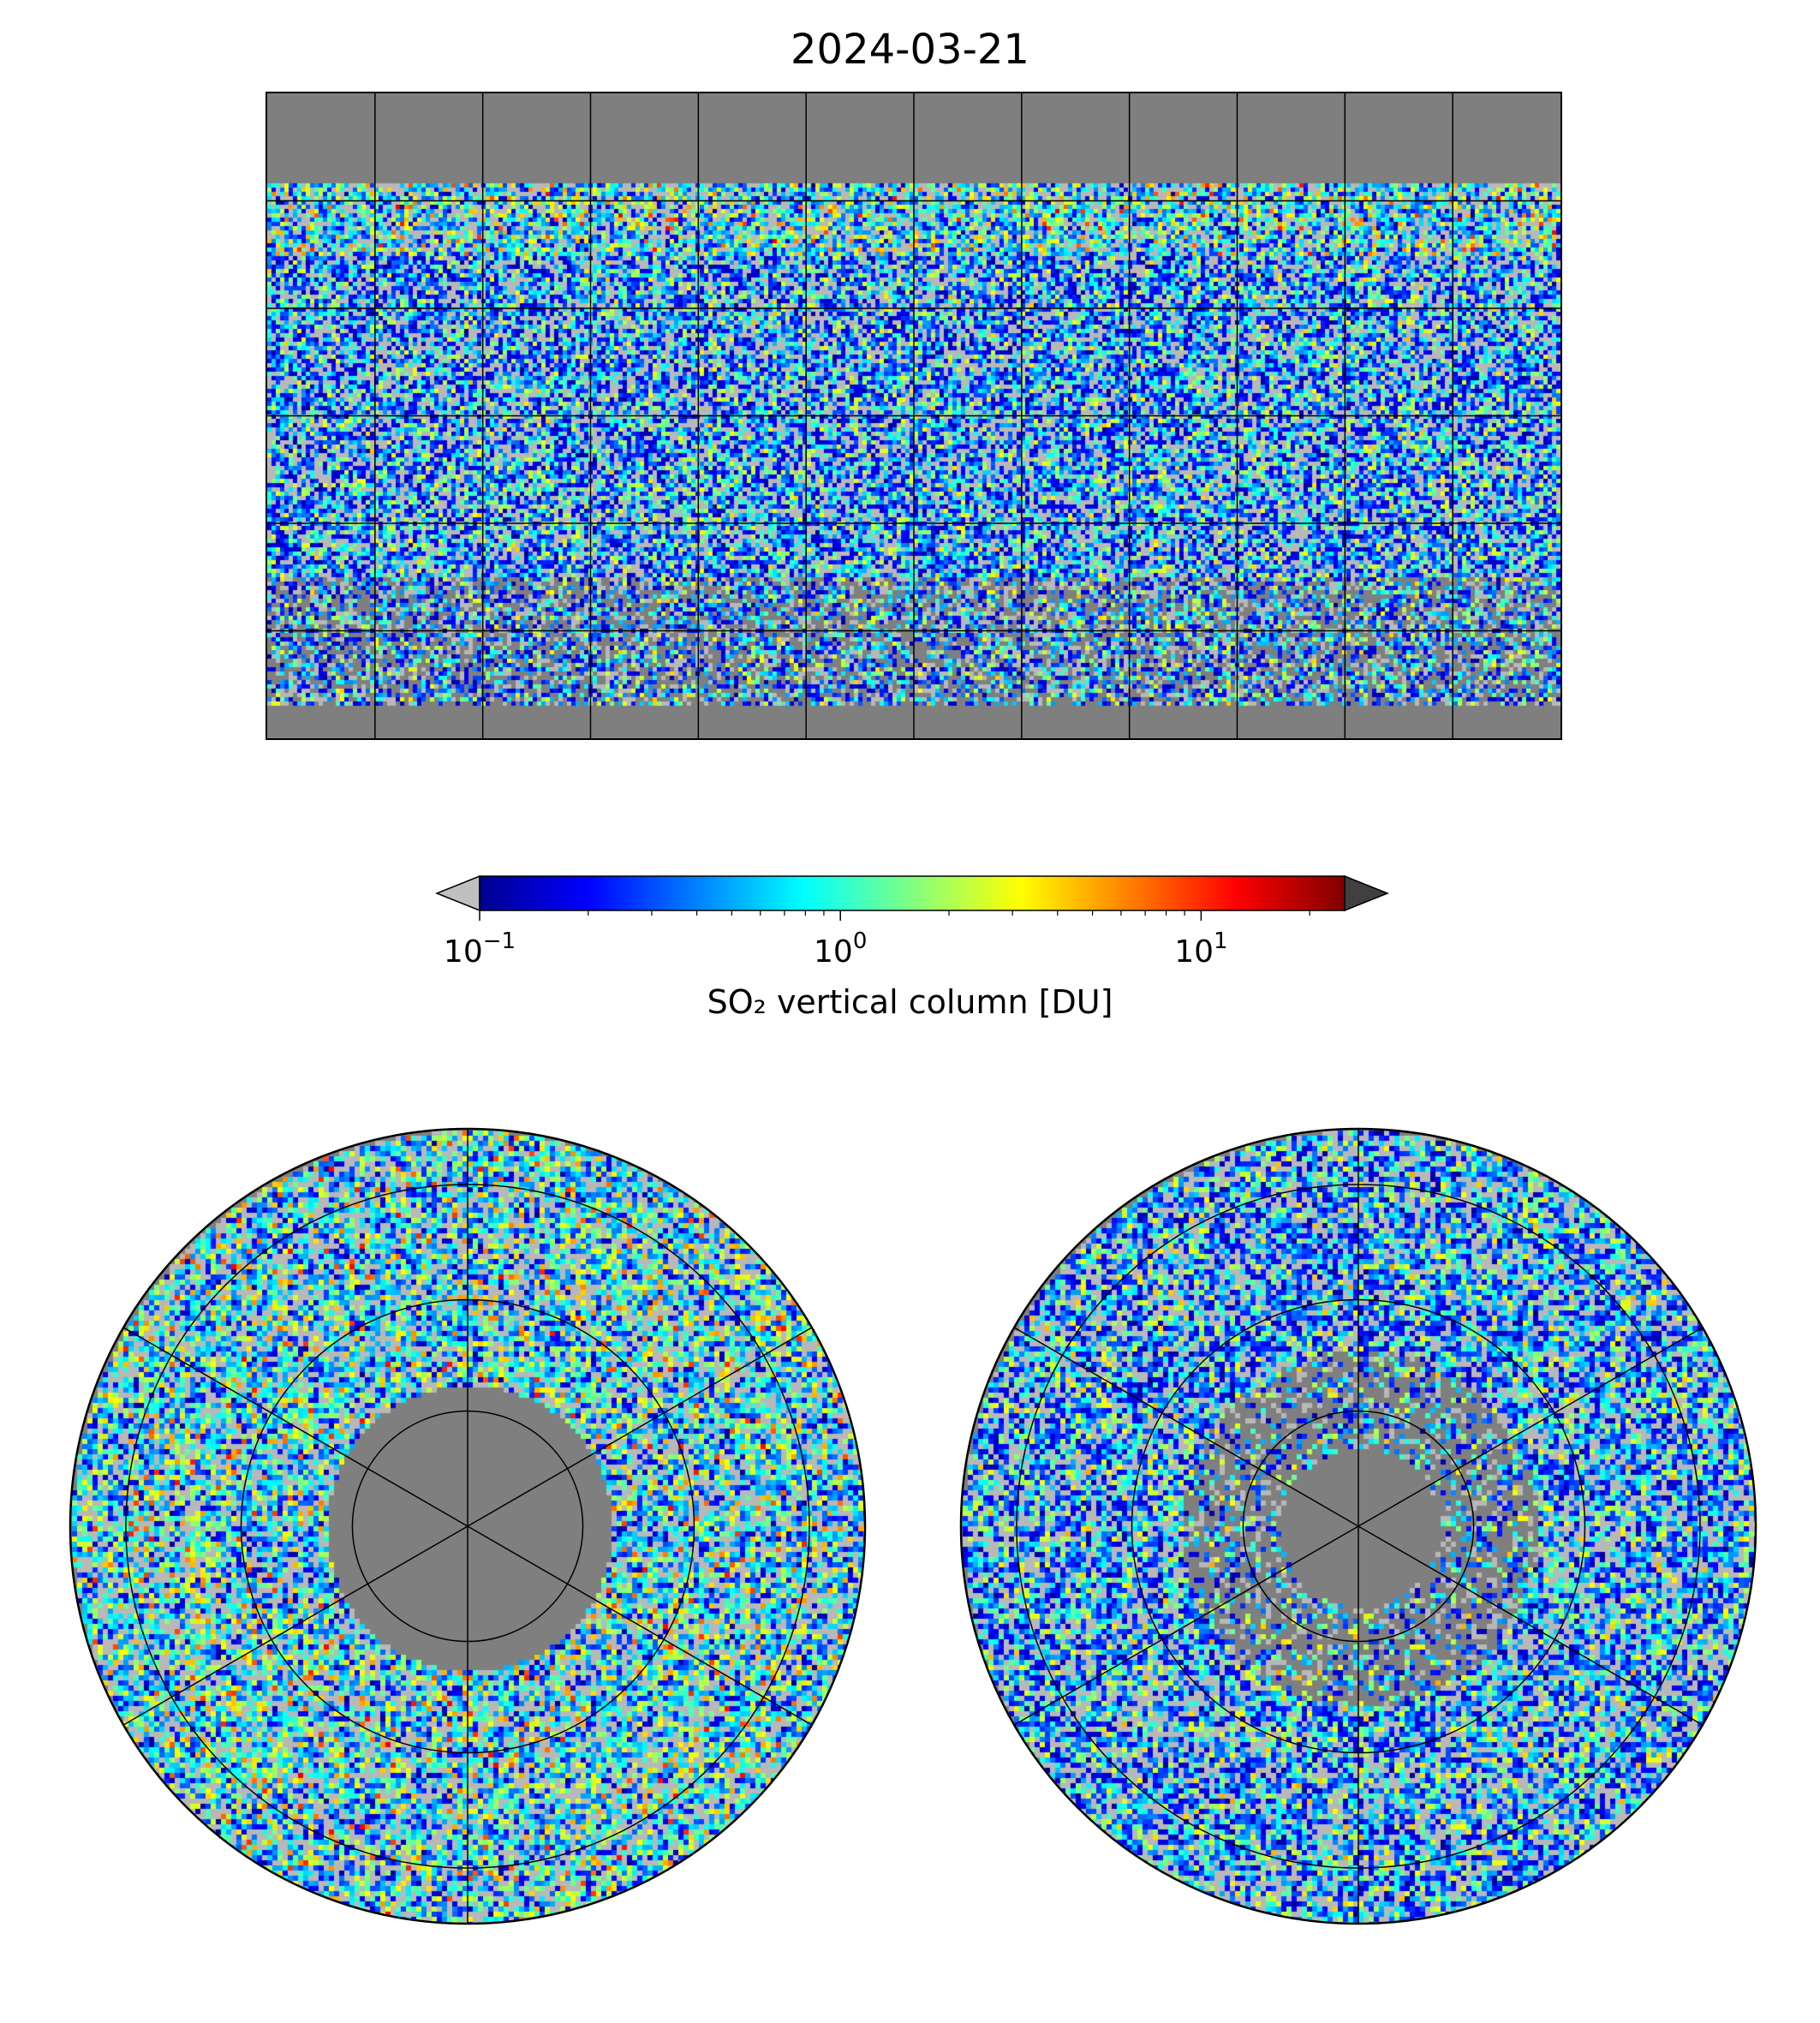 The image size is (1820, 2023). Describe the element at coordinates (840, 949) in the screenshot. I see `colorbar-tick-label: 10⁰` at that location.